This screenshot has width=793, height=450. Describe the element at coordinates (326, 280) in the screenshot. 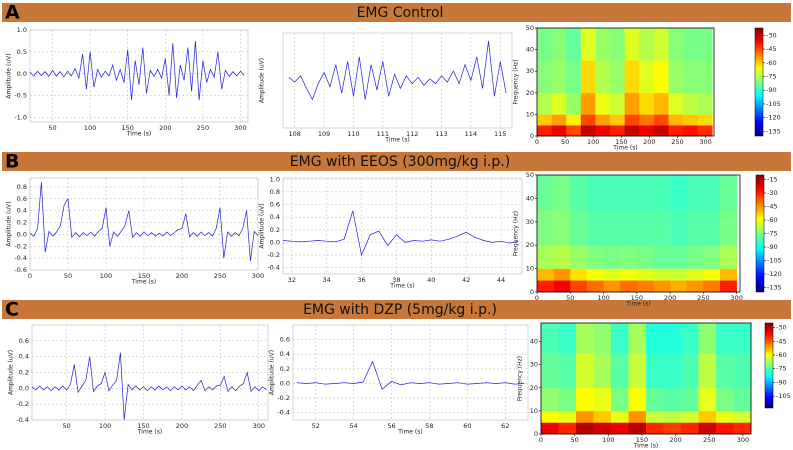

I see `x-tick-label: 34` at that location.